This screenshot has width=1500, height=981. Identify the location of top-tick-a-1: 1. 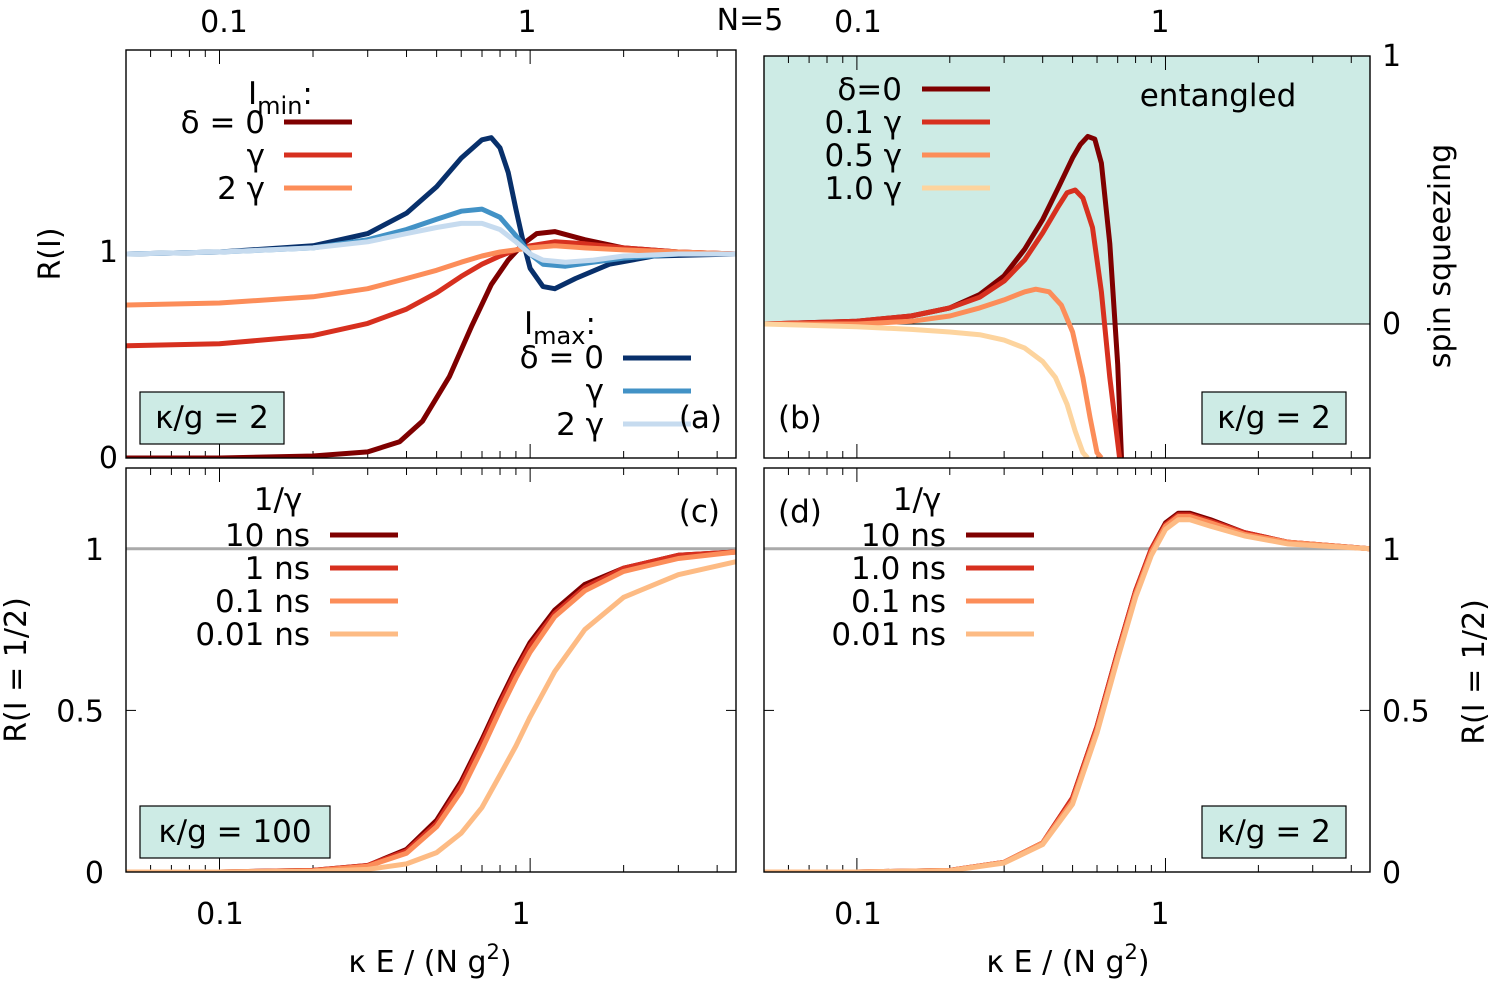
(526, 22).